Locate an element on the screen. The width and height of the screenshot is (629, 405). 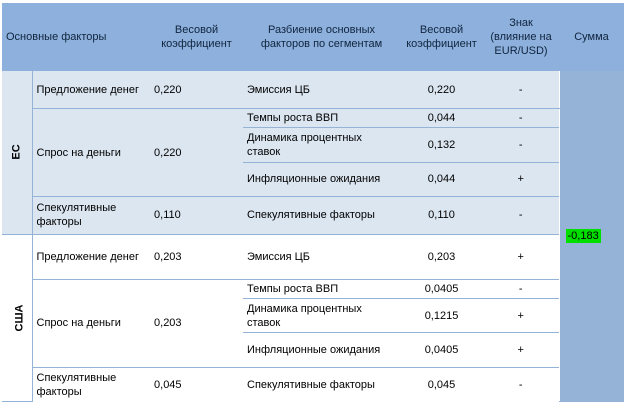
table-row: Динамика процентных ставок 0,132 - is located at coordinates (313, 145).